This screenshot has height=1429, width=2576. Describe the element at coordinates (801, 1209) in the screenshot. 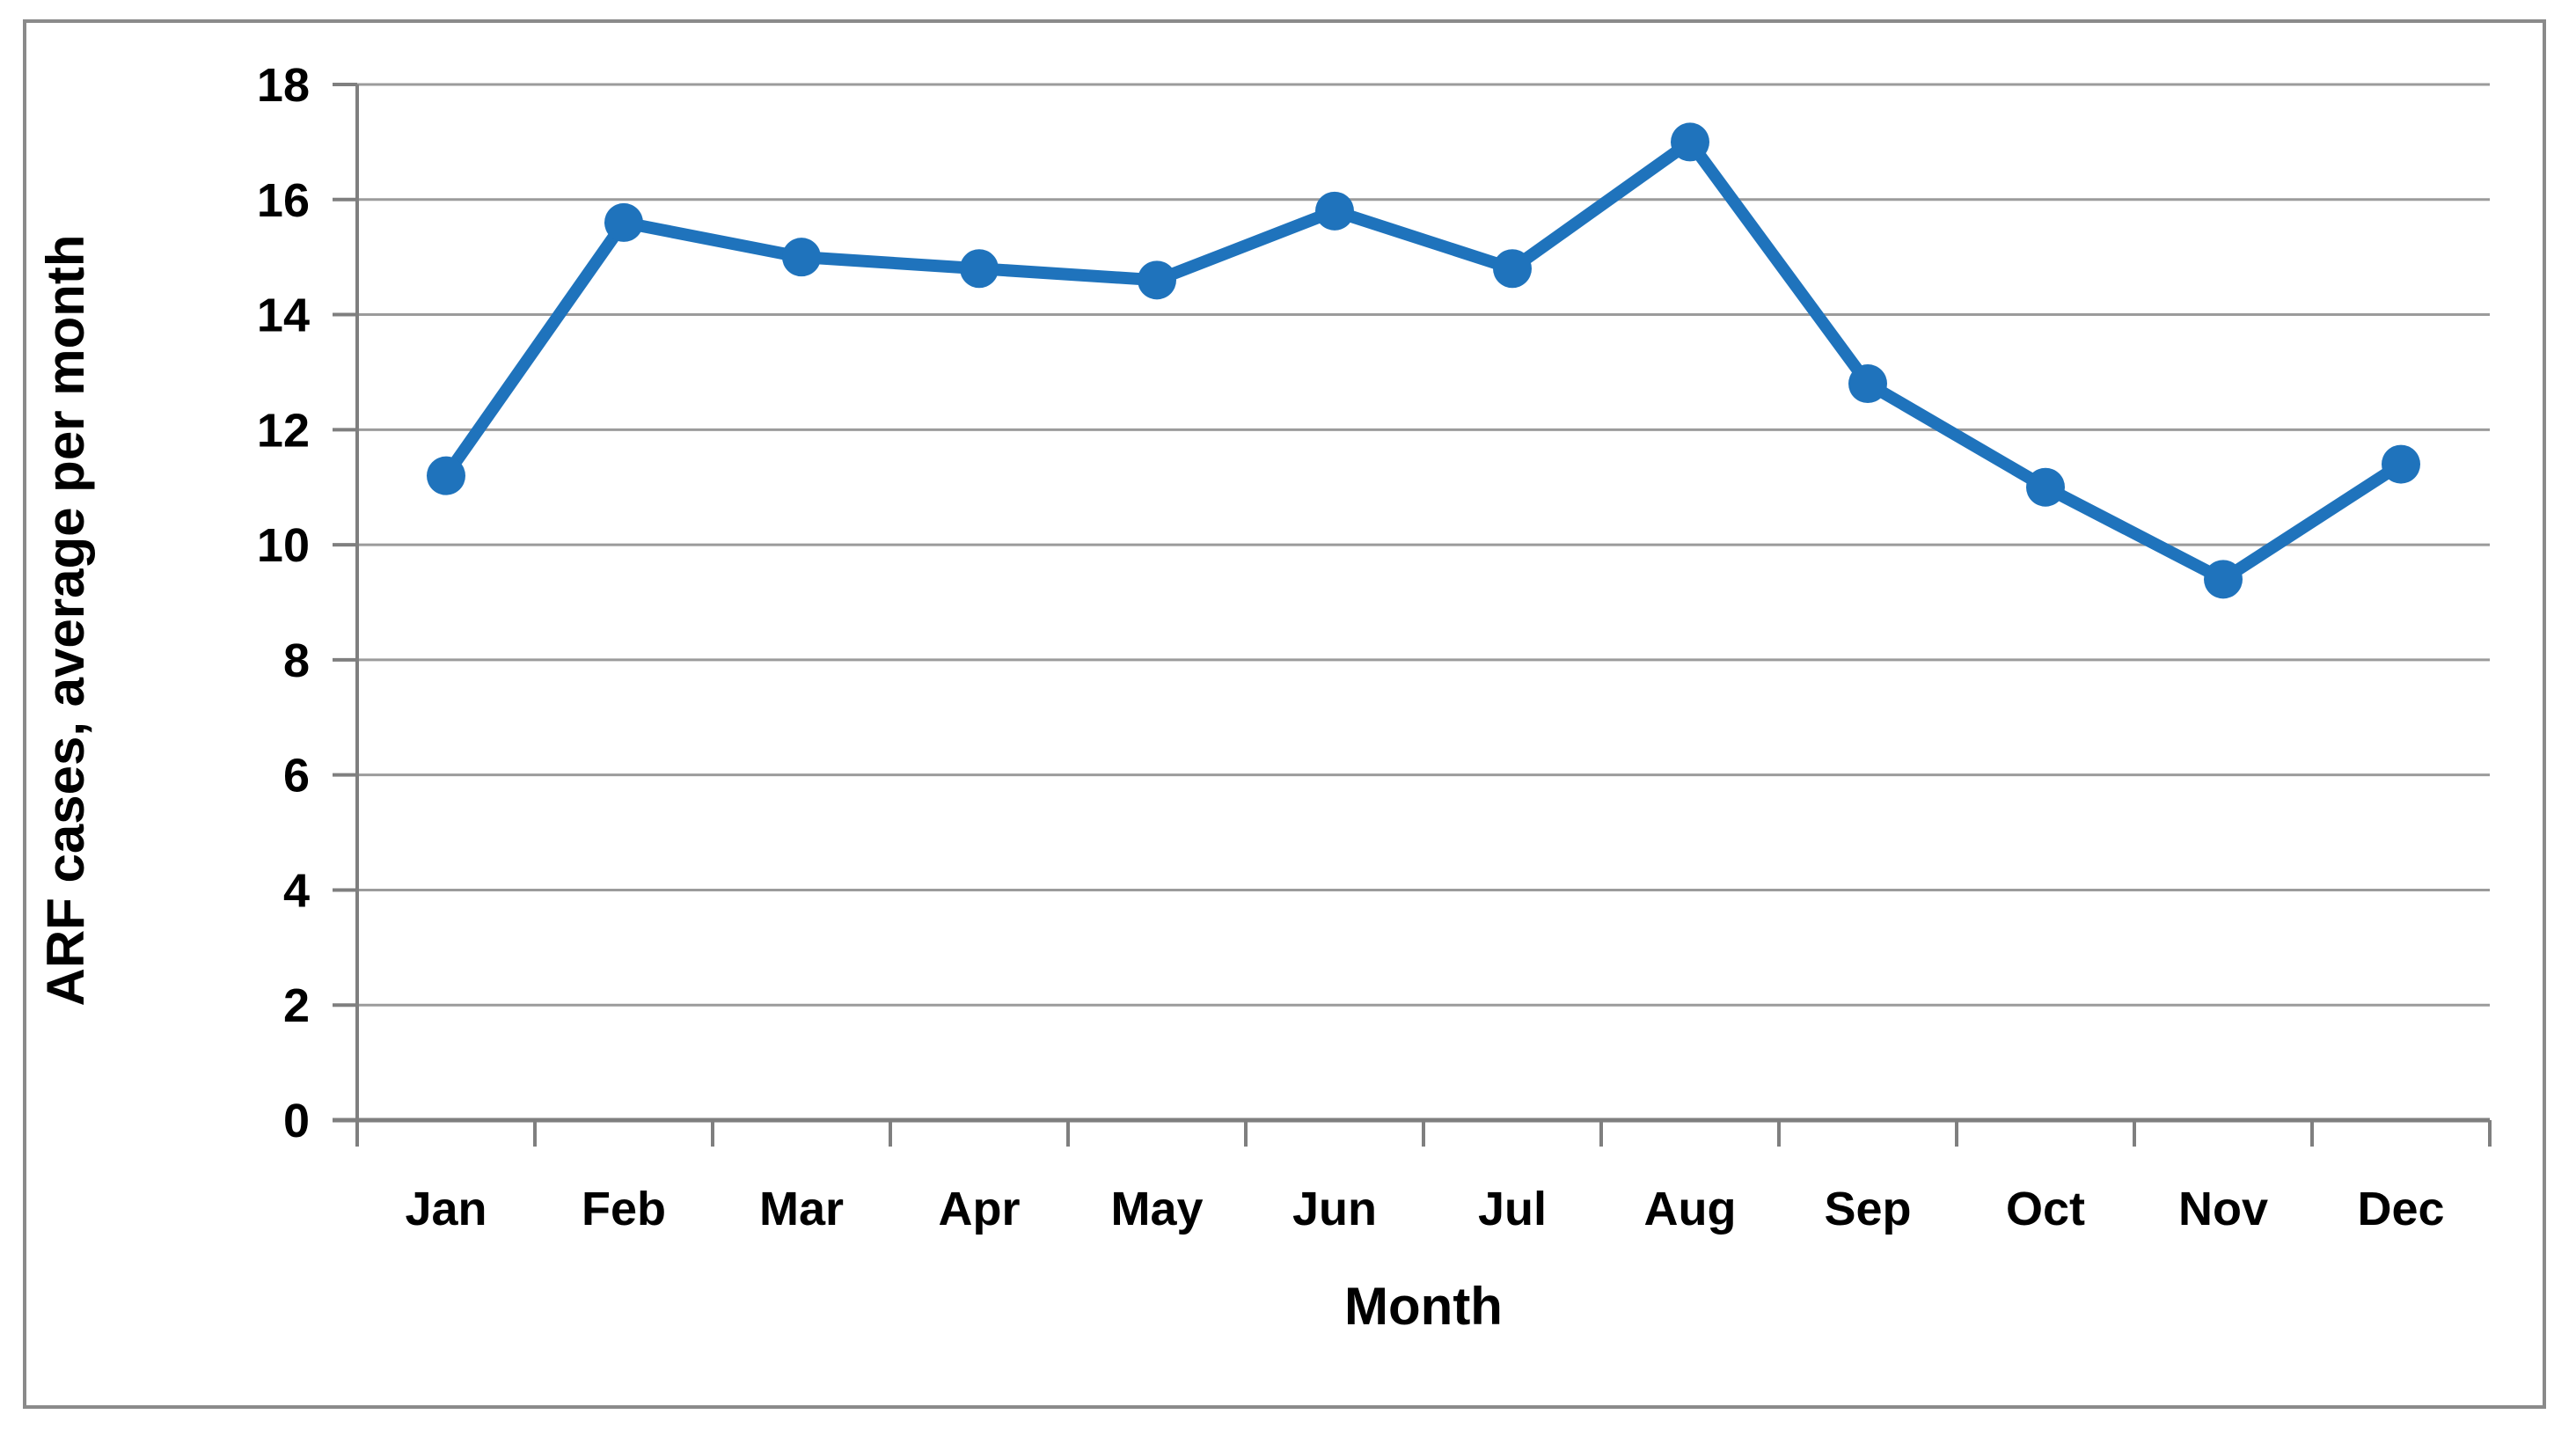

I see `x-tick-label-mar: Mar` at that location.